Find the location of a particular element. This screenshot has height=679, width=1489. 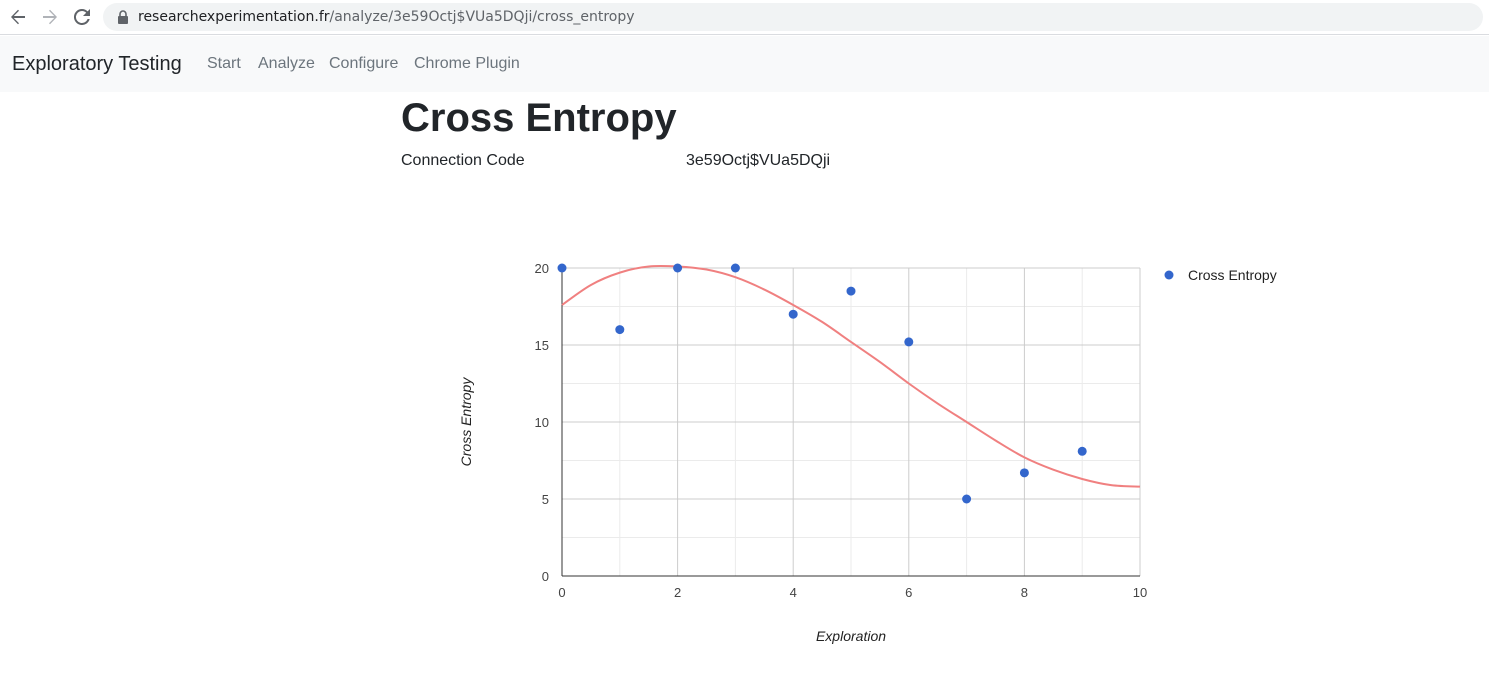

trendline is located at coordinates (851, 376).